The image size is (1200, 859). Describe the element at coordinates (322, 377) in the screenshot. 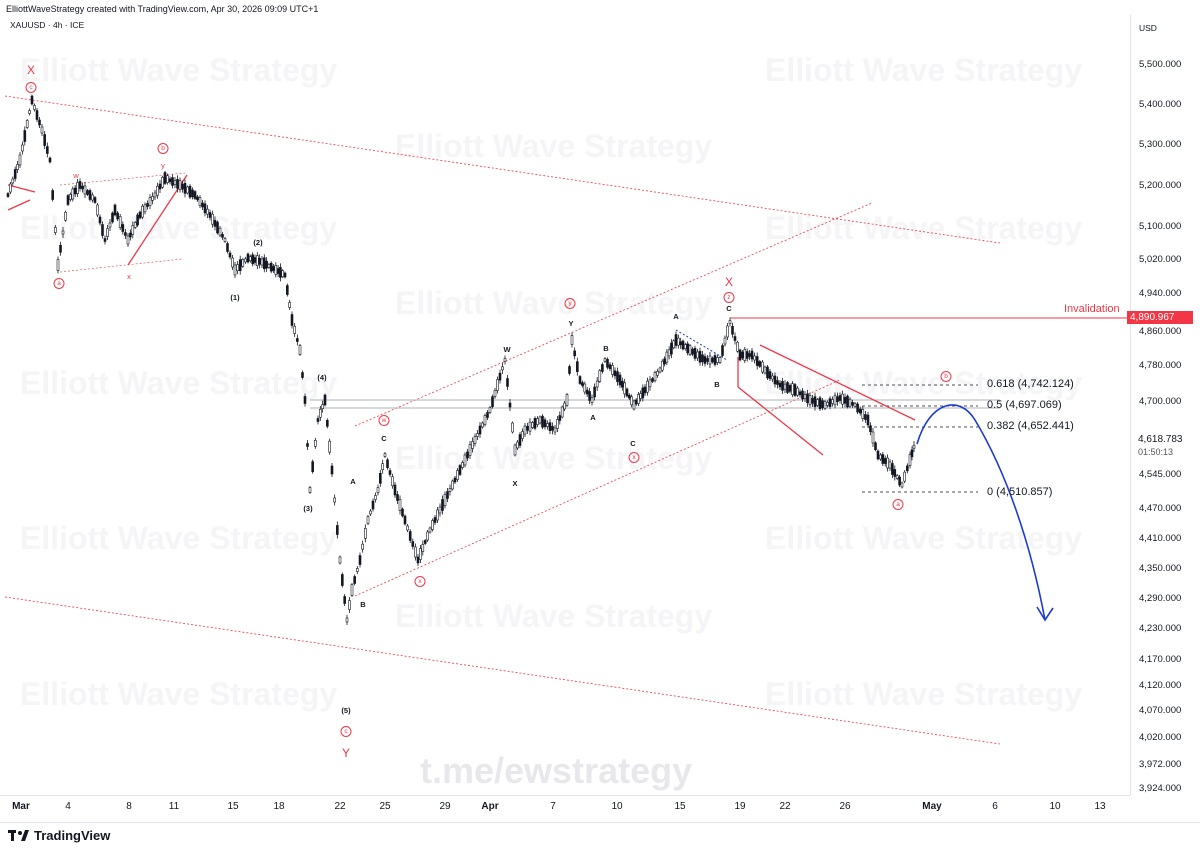

I see `wave-label: (4)` at that location.